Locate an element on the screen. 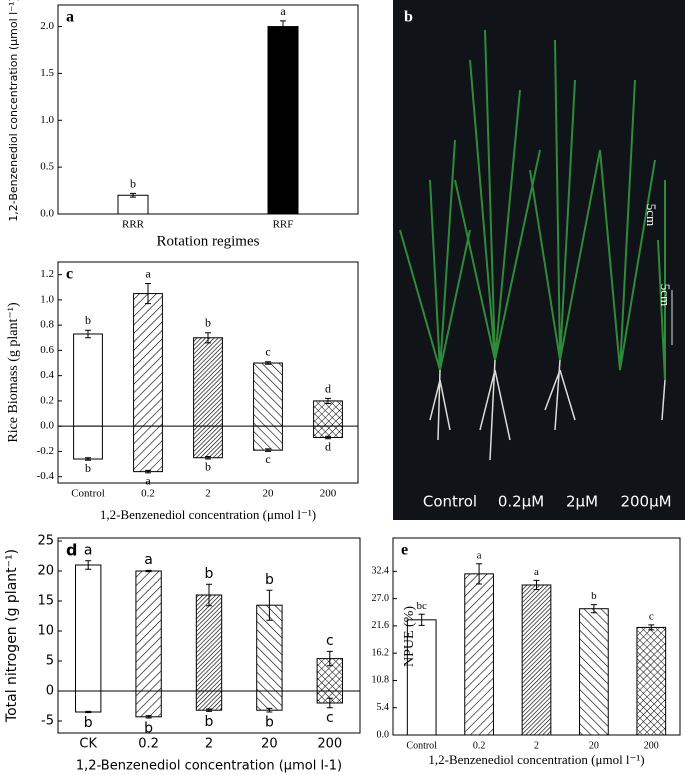 This screenshot has height=775, width=685. photo-label: Control is located at coordinates (450, 502).